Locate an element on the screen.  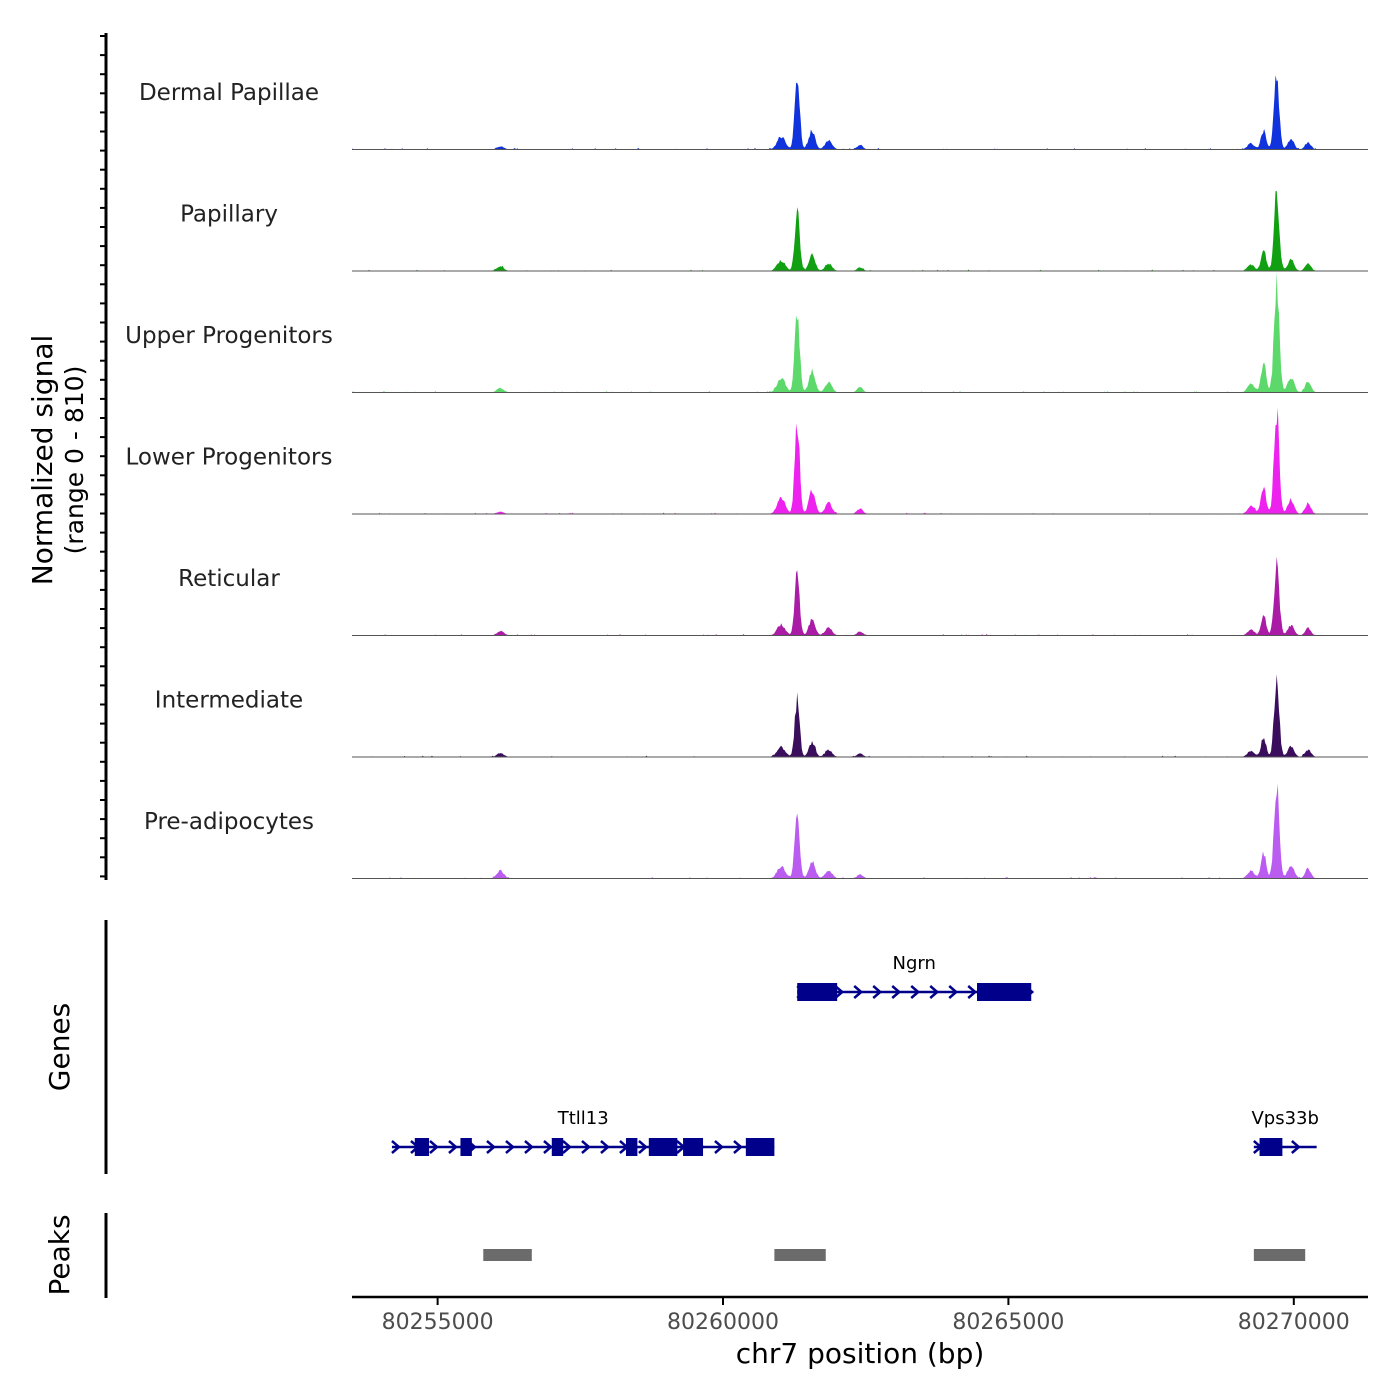
track-label: Dermal Papillae is located at coordinates (229, 93).